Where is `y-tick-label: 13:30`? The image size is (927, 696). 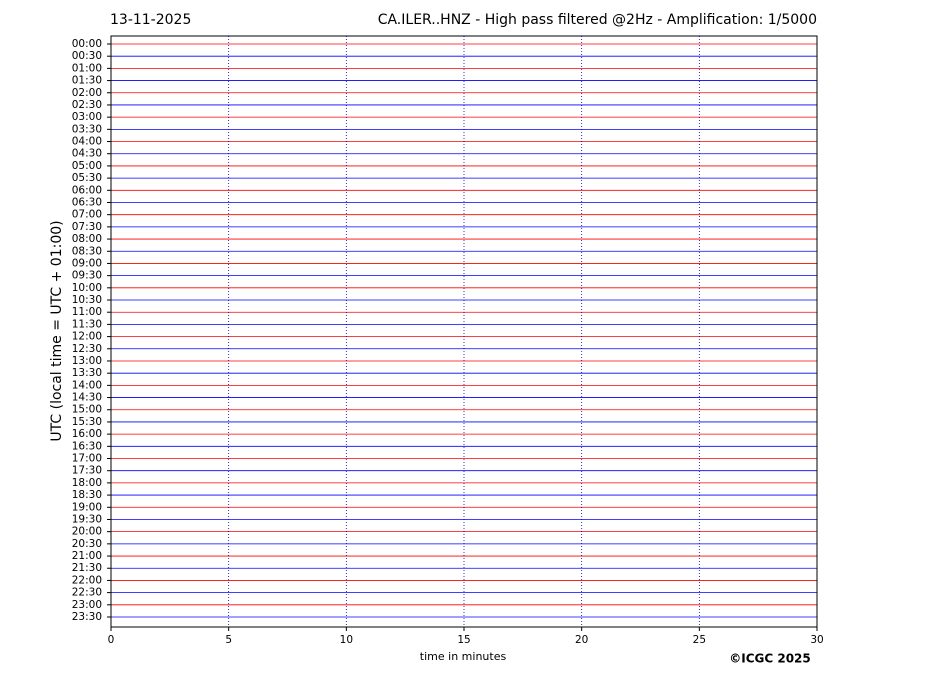 y-tick-label: 13:30 is located at coordinates (87, 373).